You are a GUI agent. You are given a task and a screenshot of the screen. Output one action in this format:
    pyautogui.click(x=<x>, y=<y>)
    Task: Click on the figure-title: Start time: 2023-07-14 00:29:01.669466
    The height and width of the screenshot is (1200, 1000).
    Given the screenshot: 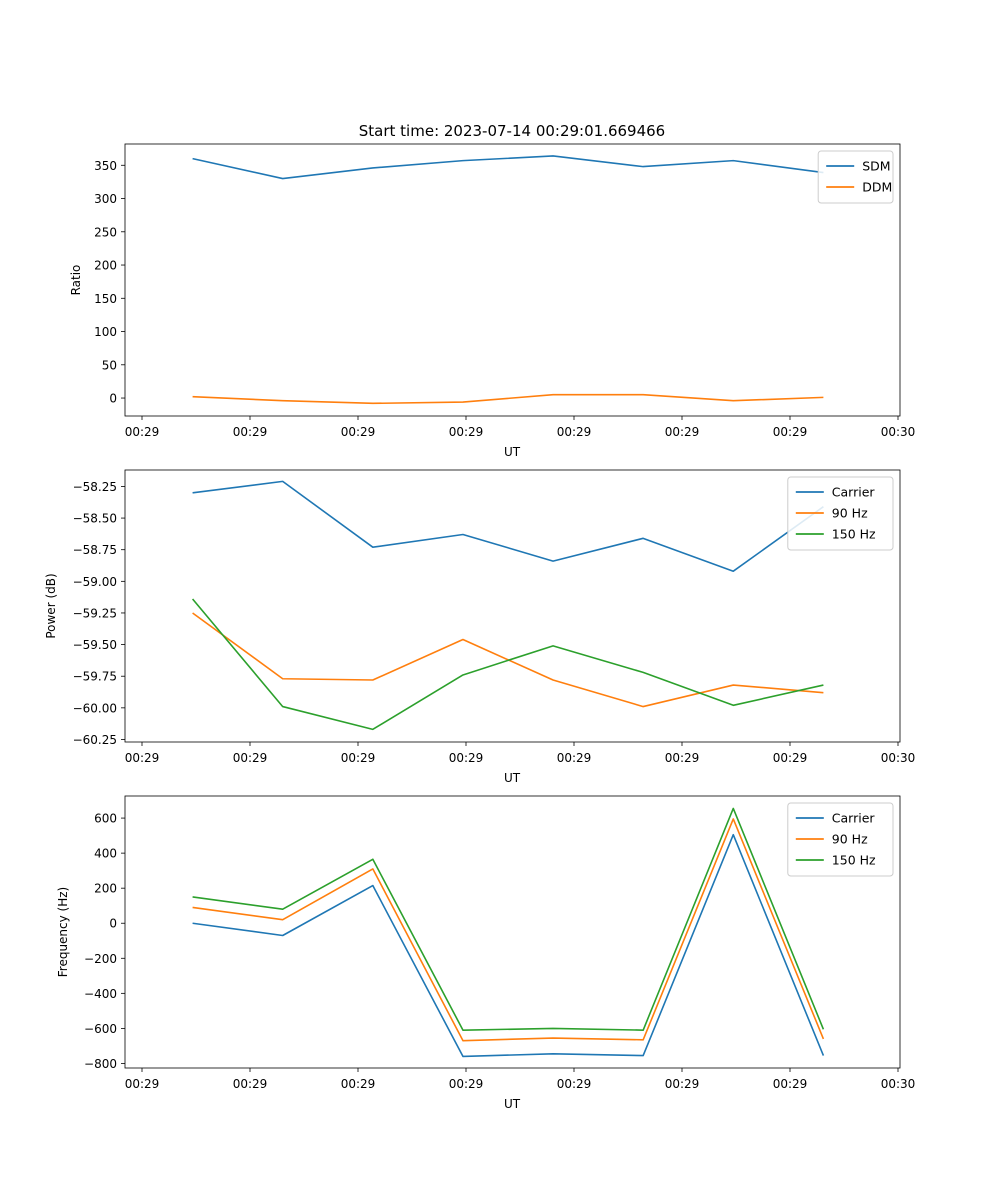 What is the action you would take?
    pyautogui.click(x=512, y=131)
    